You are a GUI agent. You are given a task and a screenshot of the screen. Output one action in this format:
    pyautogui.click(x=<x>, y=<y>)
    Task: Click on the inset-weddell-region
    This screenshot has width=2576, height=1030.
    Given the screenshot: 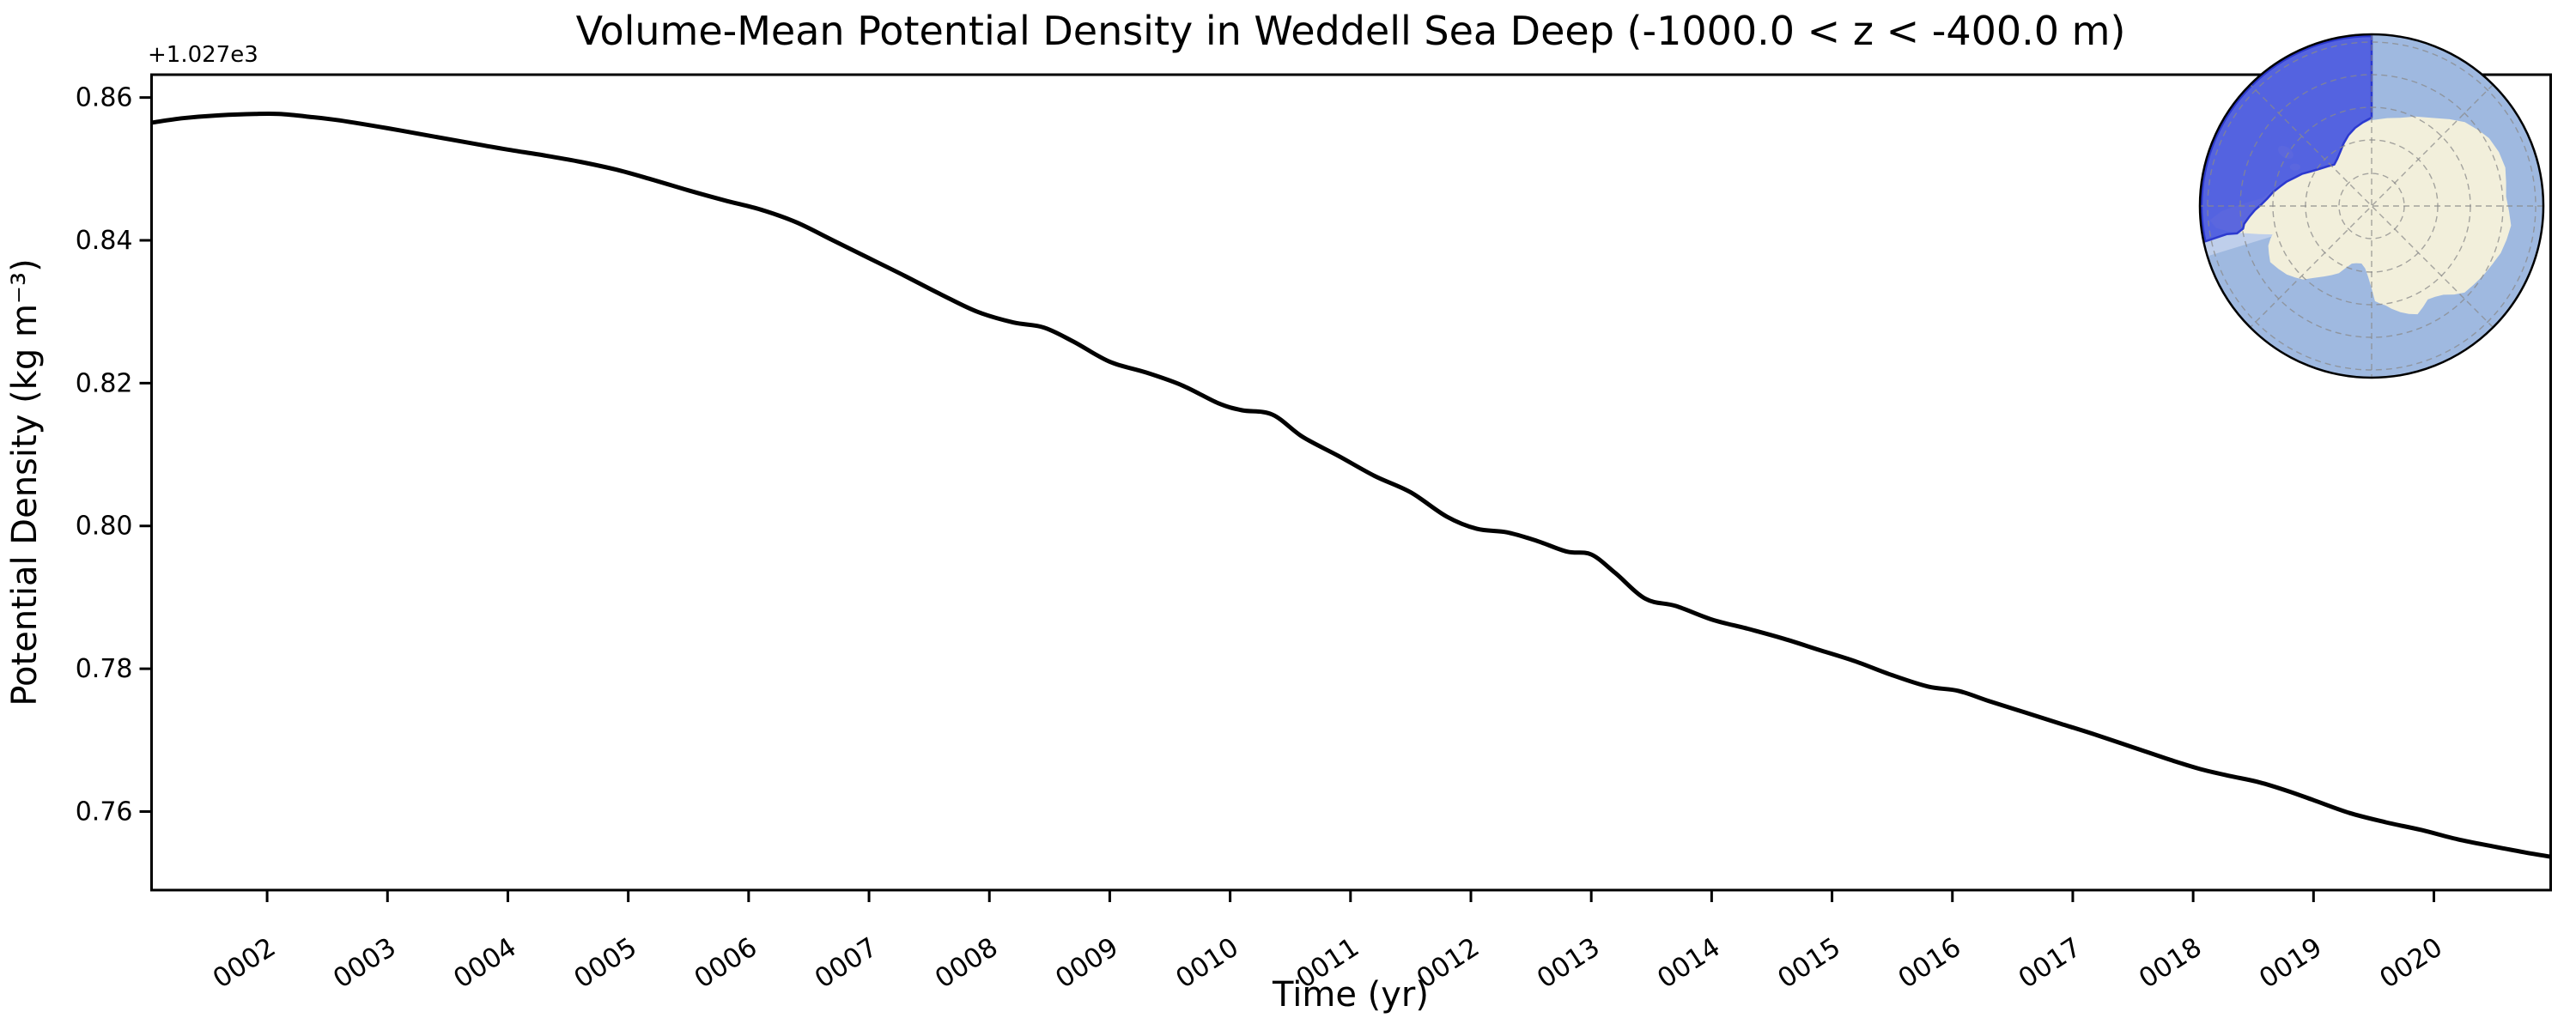 What is the action you would take?
    pyautogui.click(x=2287, y=138)
    